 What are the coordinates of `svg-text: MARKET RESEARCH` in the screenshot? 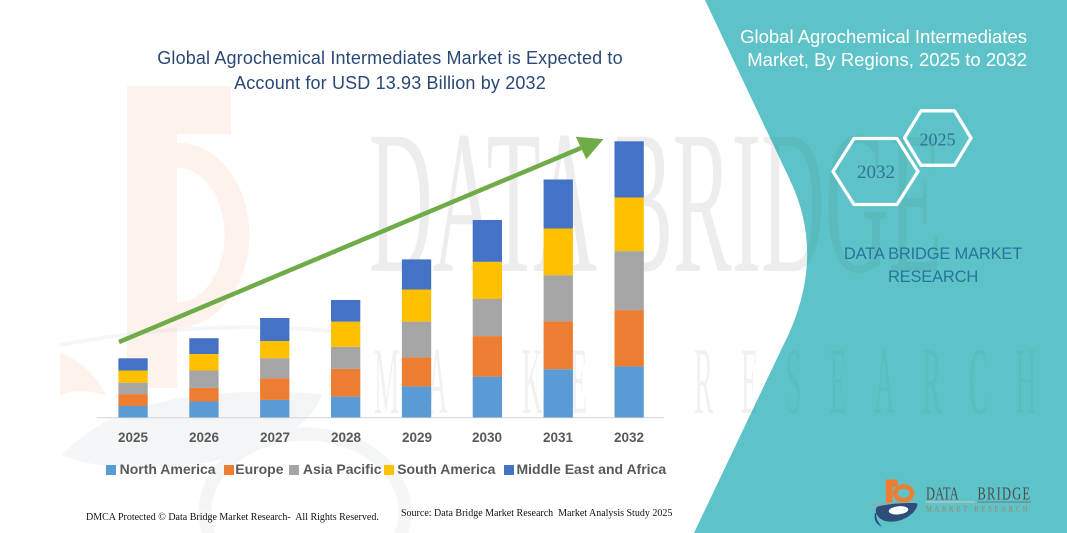 It's located at (978, 509).